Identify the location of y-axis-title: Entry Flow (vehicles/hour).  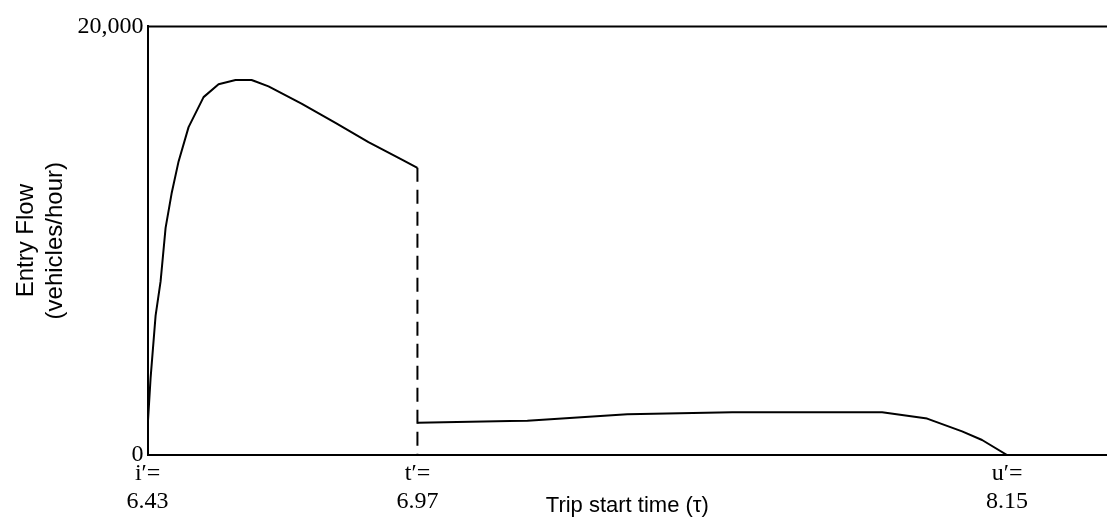
(39, 241).